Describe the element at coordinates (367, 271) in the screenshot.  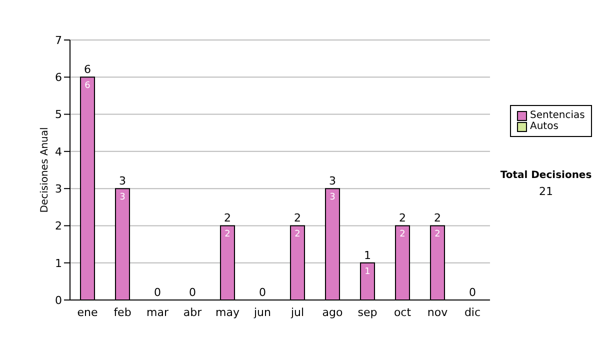
I see `data-label: 1` at that location.